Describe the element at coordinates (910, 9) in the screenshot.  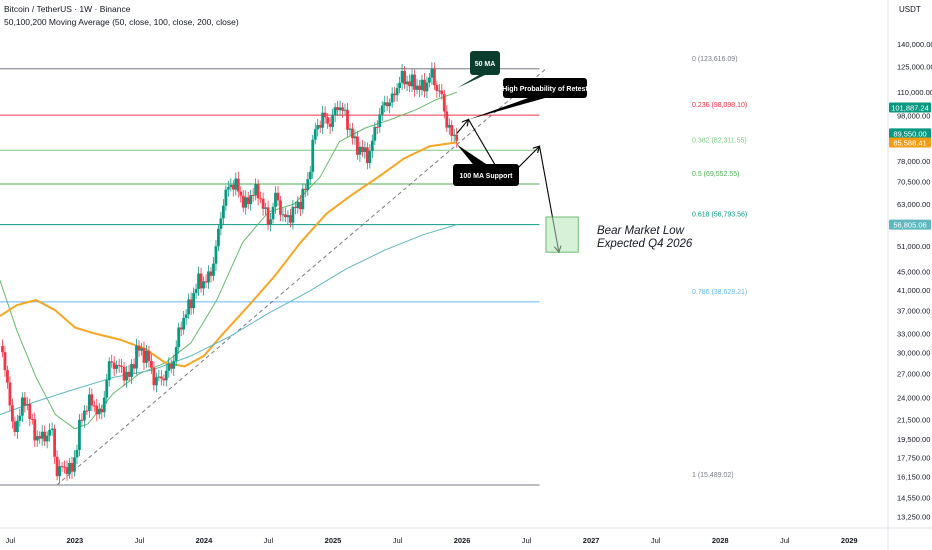
I see `price-unit-label: USDT` at that location.